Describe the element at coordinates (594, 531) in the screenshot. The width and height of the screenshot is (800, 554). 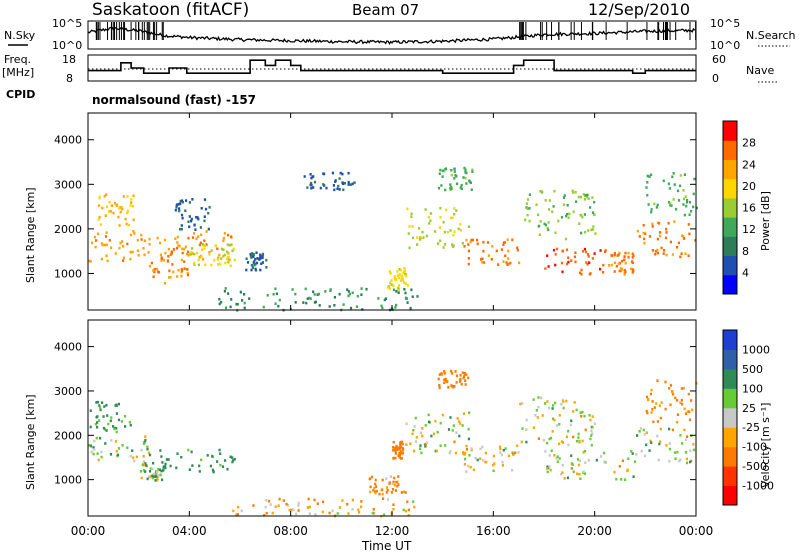
I see `time-tick-label: 20:00` at that location.